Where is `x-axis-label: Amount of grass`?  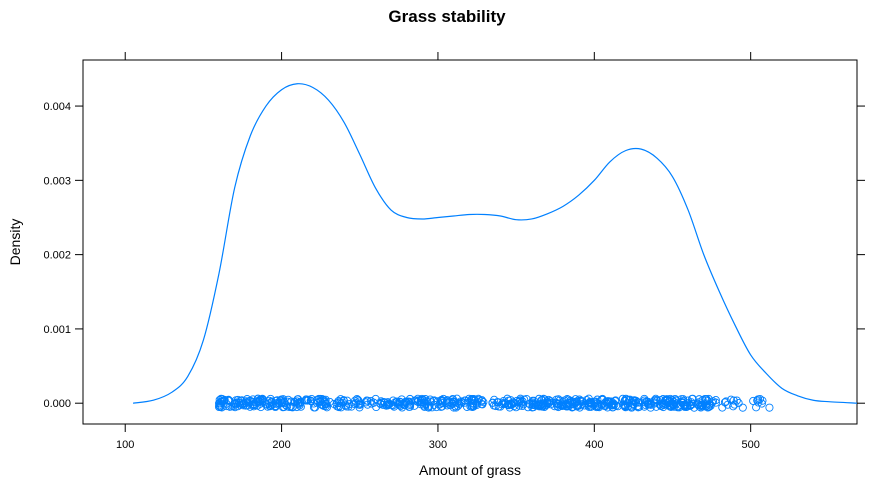
x-axis-label: Amount of grass is located at coordinates (470, 470).